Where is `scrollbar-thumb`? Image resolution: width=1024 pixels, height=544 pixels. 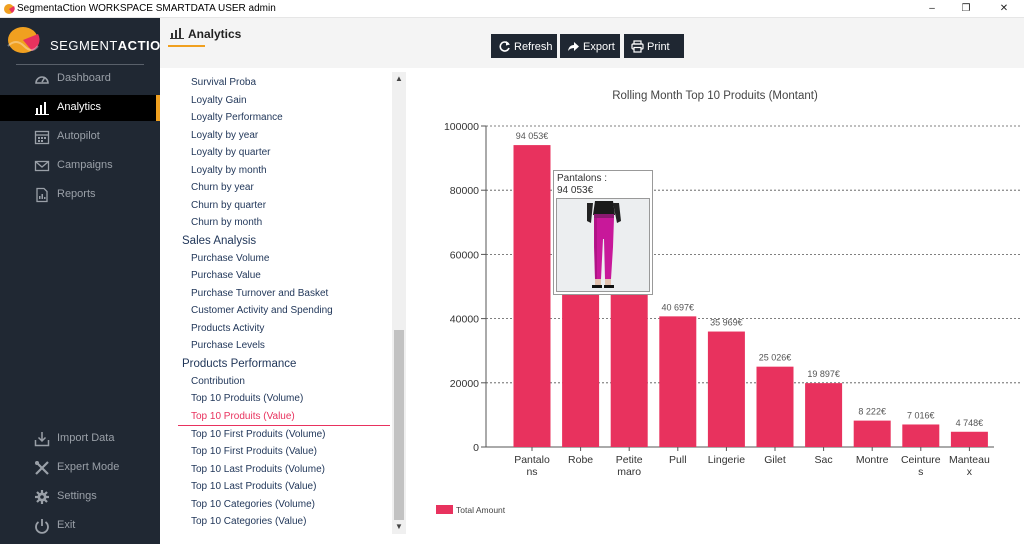 scrollbar-thumb is located at coordinates (399, 425).